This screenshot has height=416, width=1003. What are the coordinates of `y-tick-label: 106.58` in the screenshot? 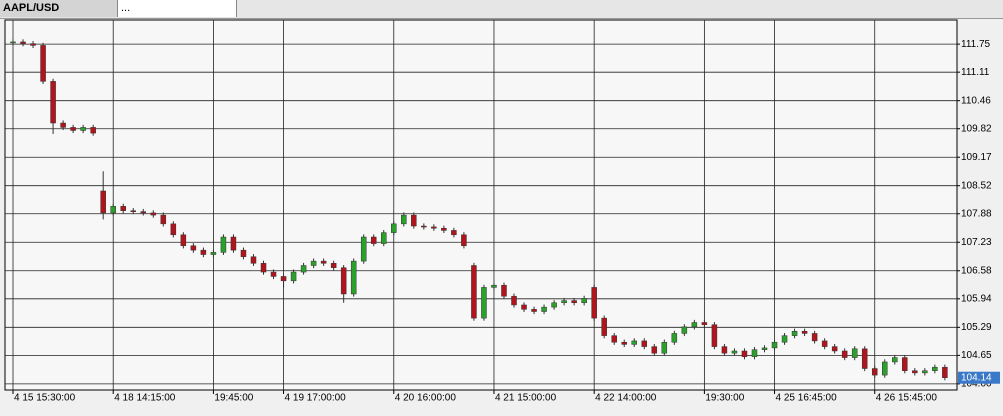 It's located at (976, 270).